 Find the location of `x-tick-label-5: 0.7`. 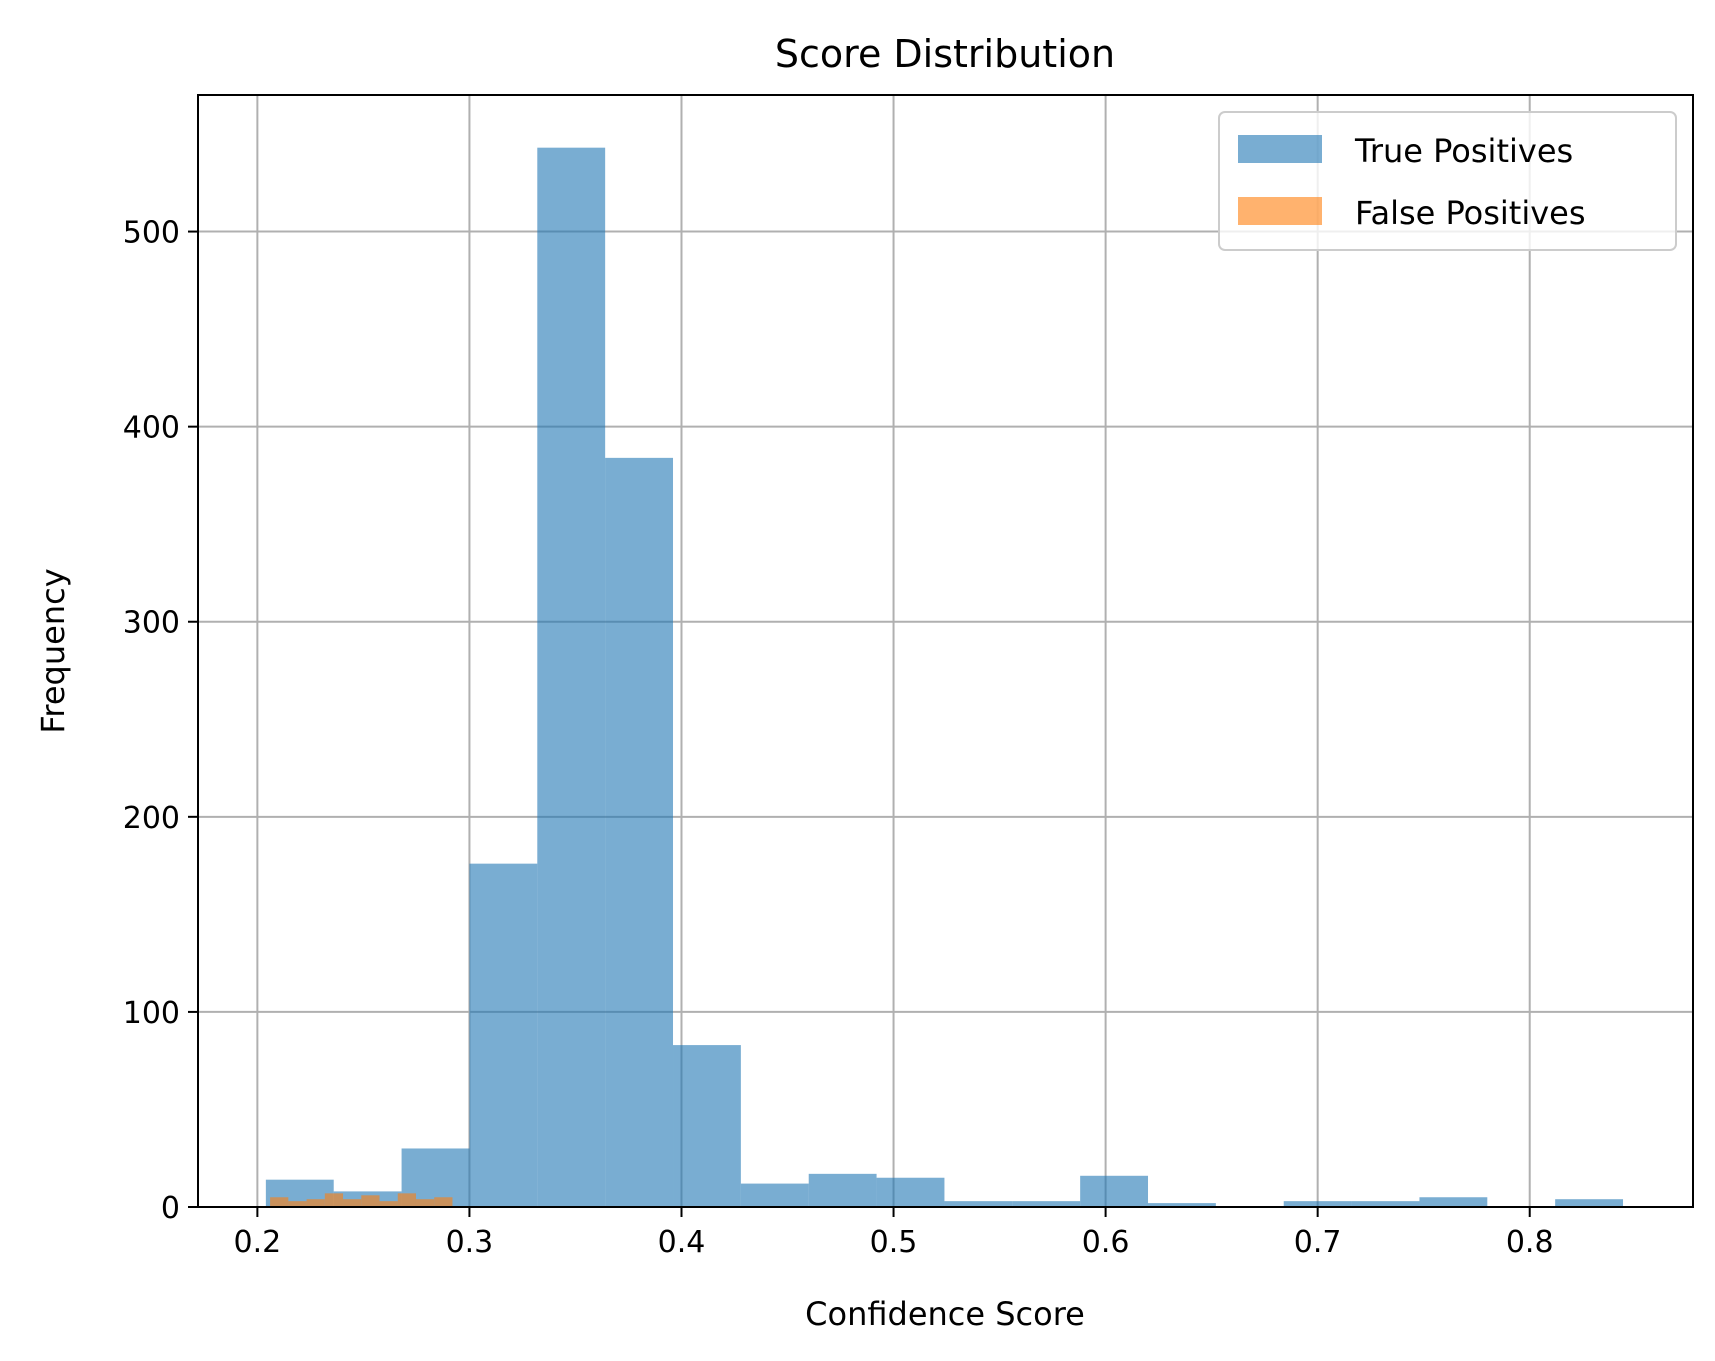

x-tick-label-5: 0.7 is located at coordinates (1318, 1242).